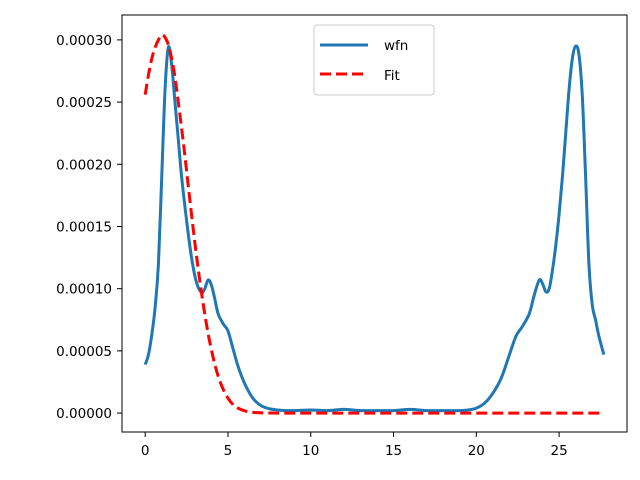 This screenshot has width=640, height=480. What do you see at coordinates (84, 227) in the screenshot?
I see `y-tick-label: 0.00015` at bounding box center [84, 227].